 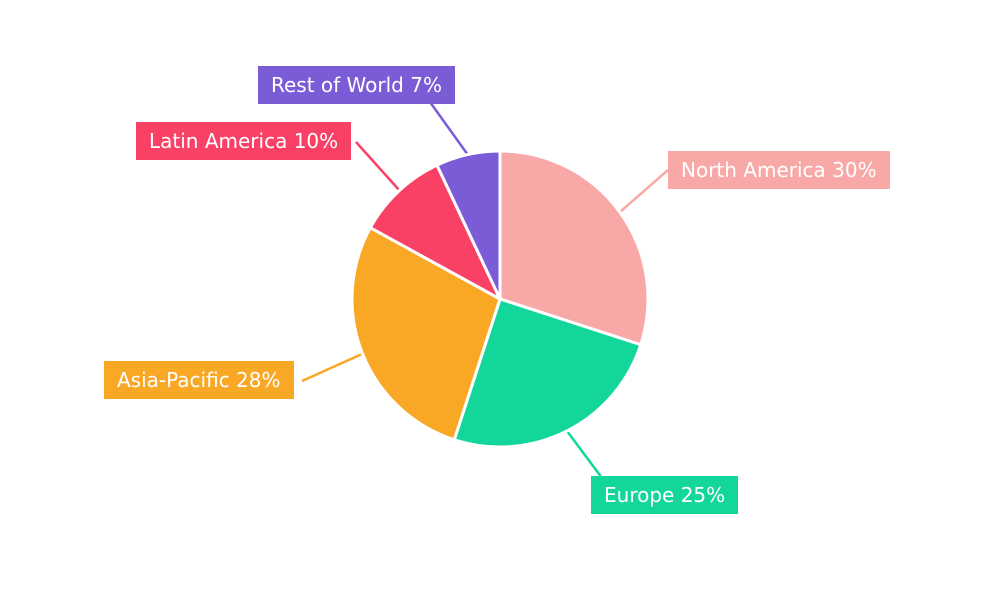 I want to click on pie-slice-north-america, so click(x=574, y=248).